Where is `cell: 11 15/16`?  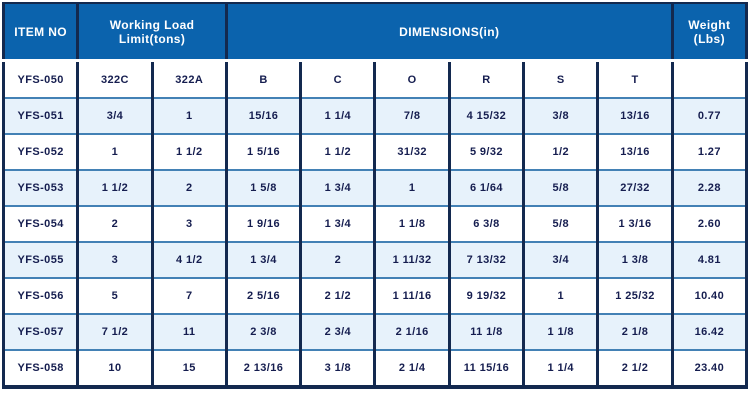 cell: 11 15/16 is located at coordinates (486, 368).